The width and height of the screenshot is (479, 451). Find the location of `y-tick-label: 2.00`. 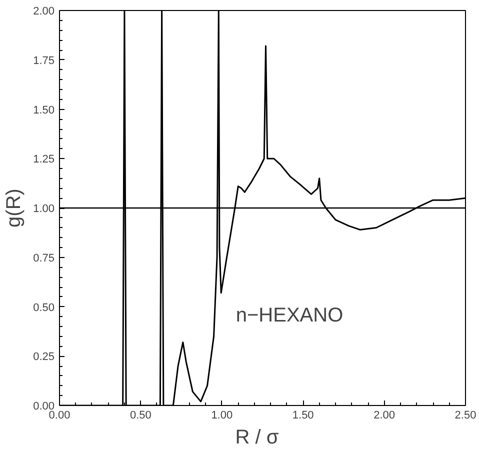

y-tick-label: 2.00 is located at coordinates (44, 12).